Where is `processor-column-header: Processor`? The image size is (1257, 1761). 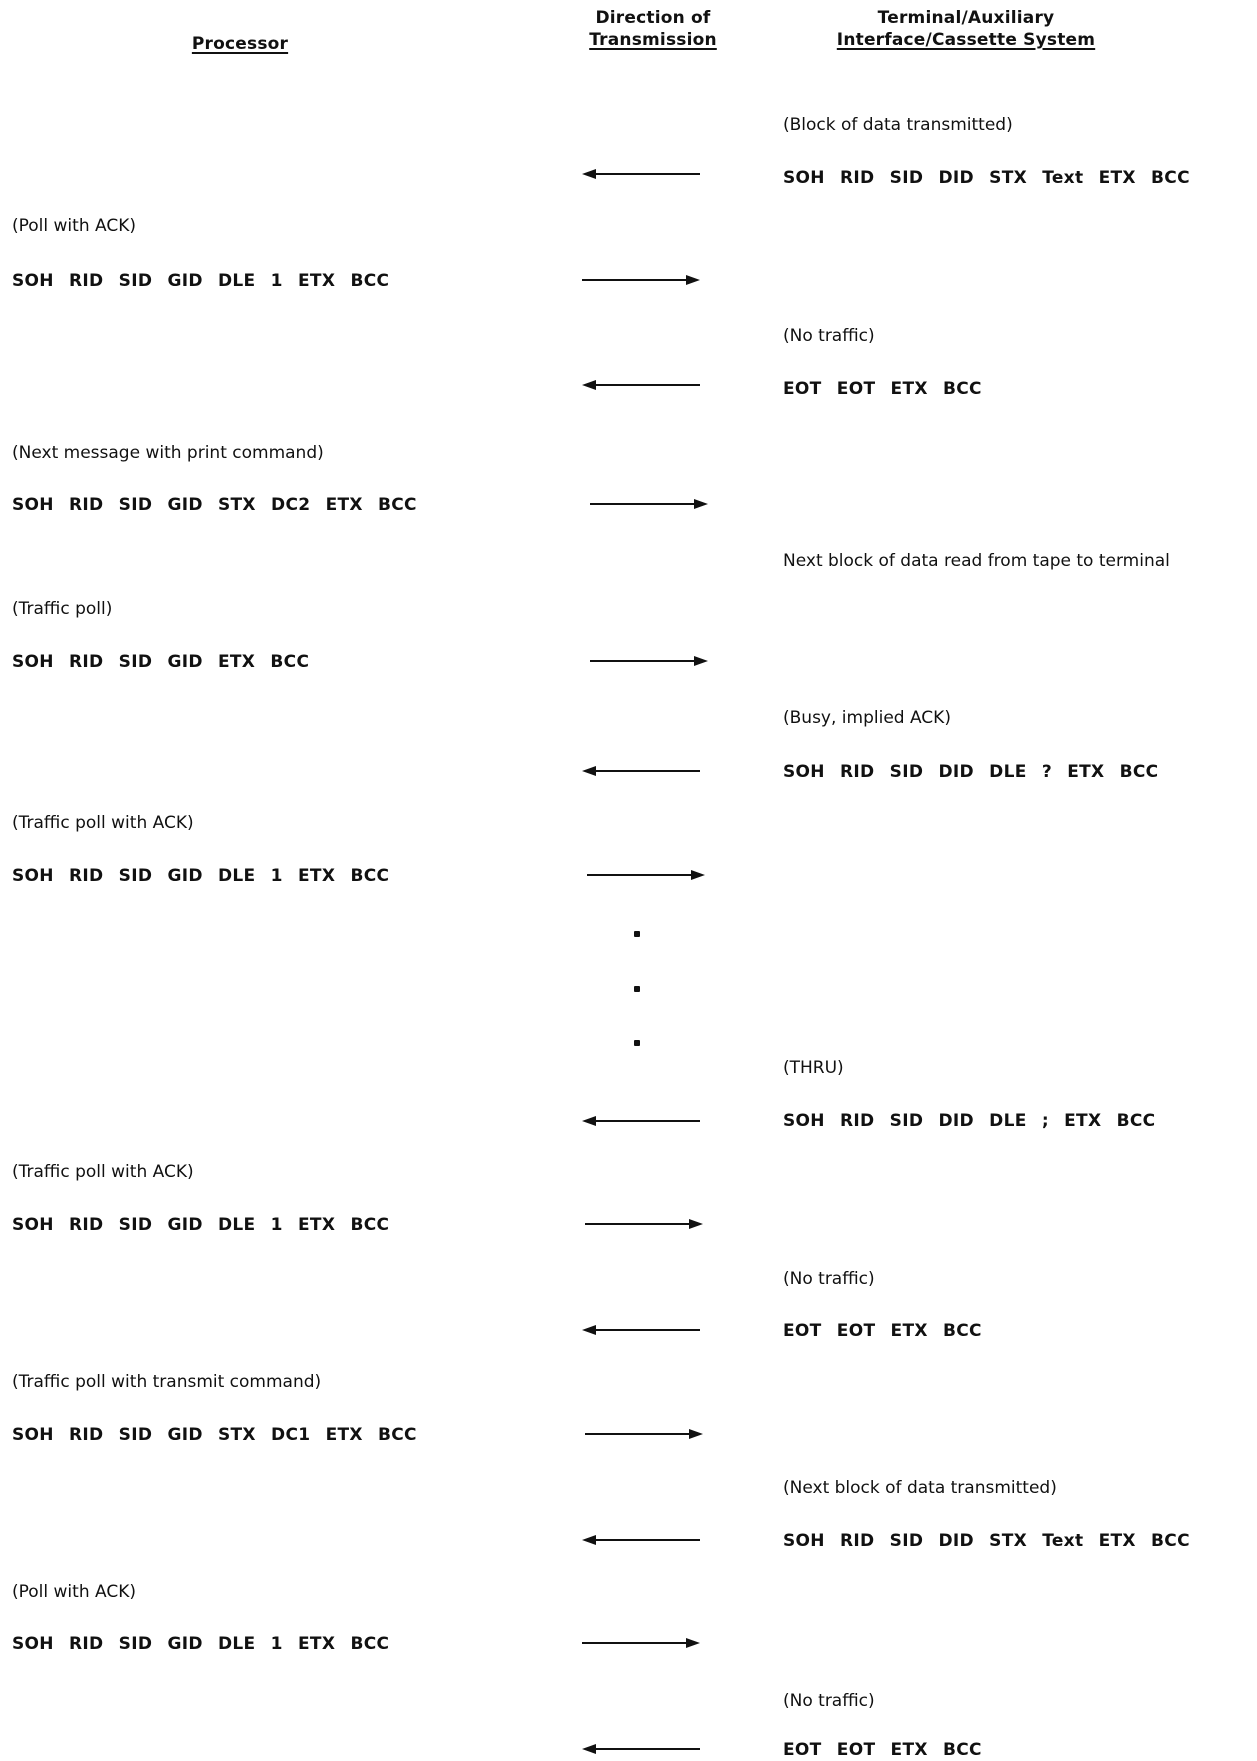
processor-column-header: Processor is located at coordinates (240, 44).